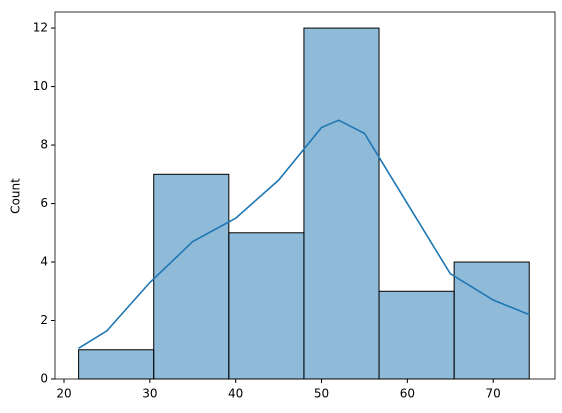  Describe the element at coordinates (63, 394) in the screenshot. I see `x-tick-label: 20` at that location.